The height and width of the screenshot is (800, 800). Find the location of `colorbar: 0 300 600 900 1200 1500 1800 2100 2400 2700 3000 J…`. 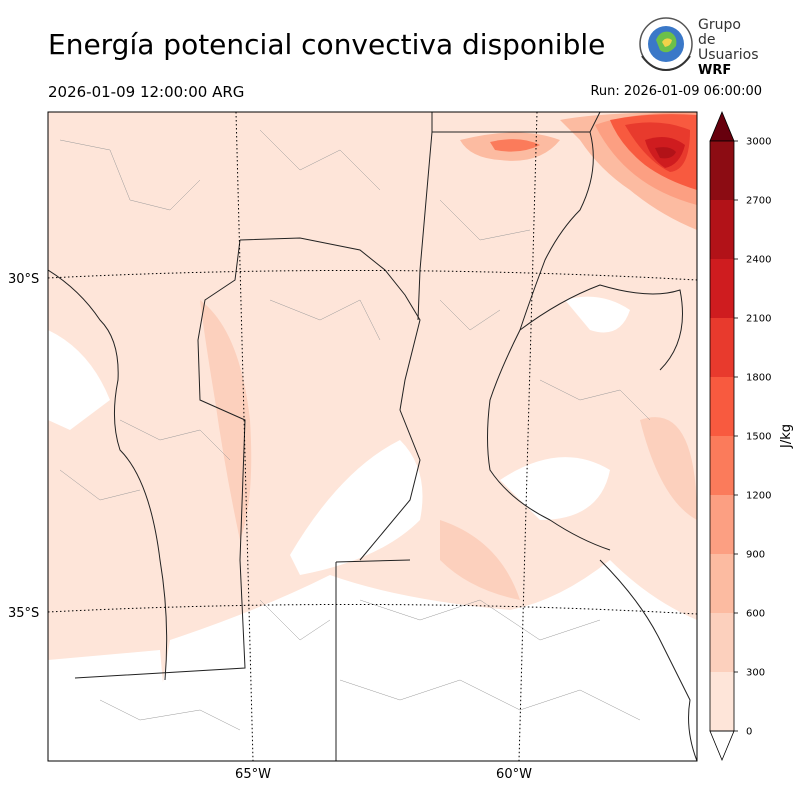

colorbar: 0 300 600 900 1200 1500 1800 2100 2400 2700 3000 J… is located at coordinates (751, 436).